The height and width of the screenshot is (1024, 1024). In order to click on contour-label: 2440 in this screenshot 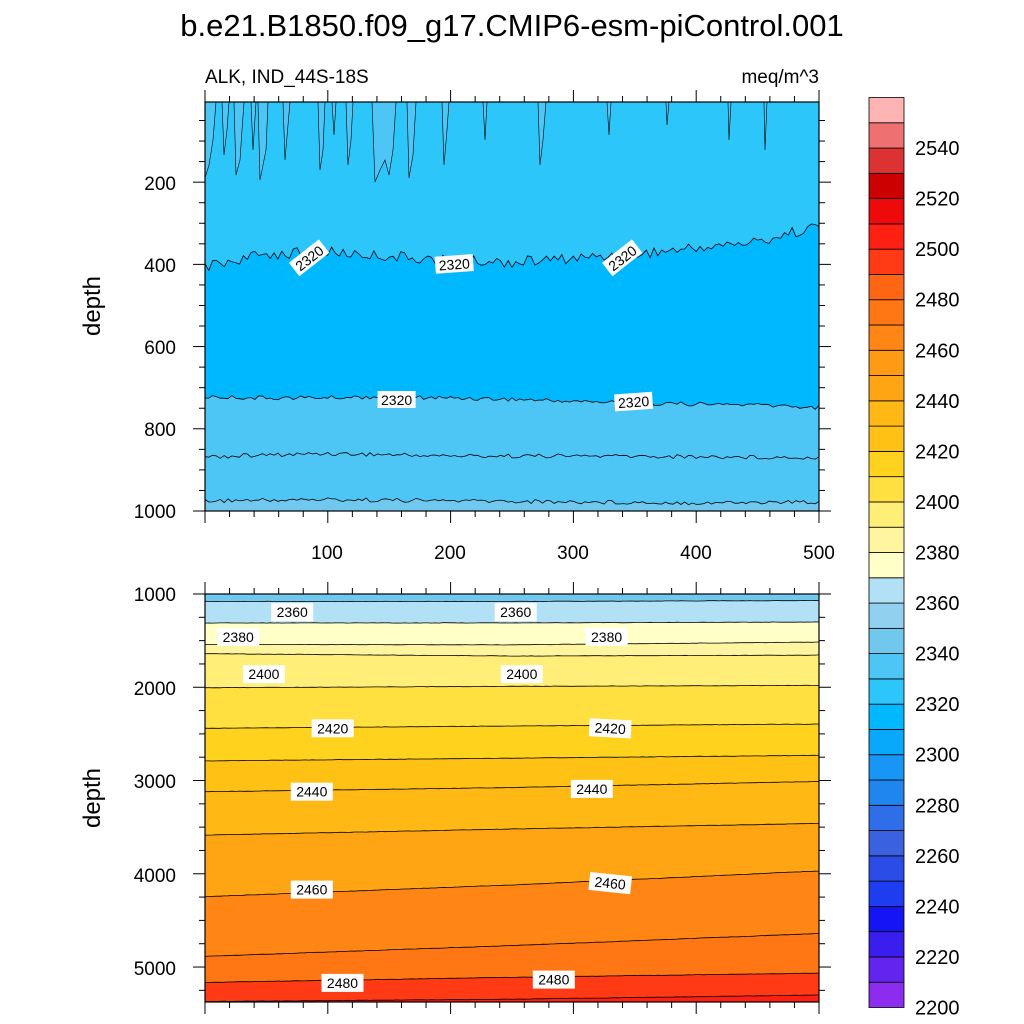, I will do `click(591, 788)`.